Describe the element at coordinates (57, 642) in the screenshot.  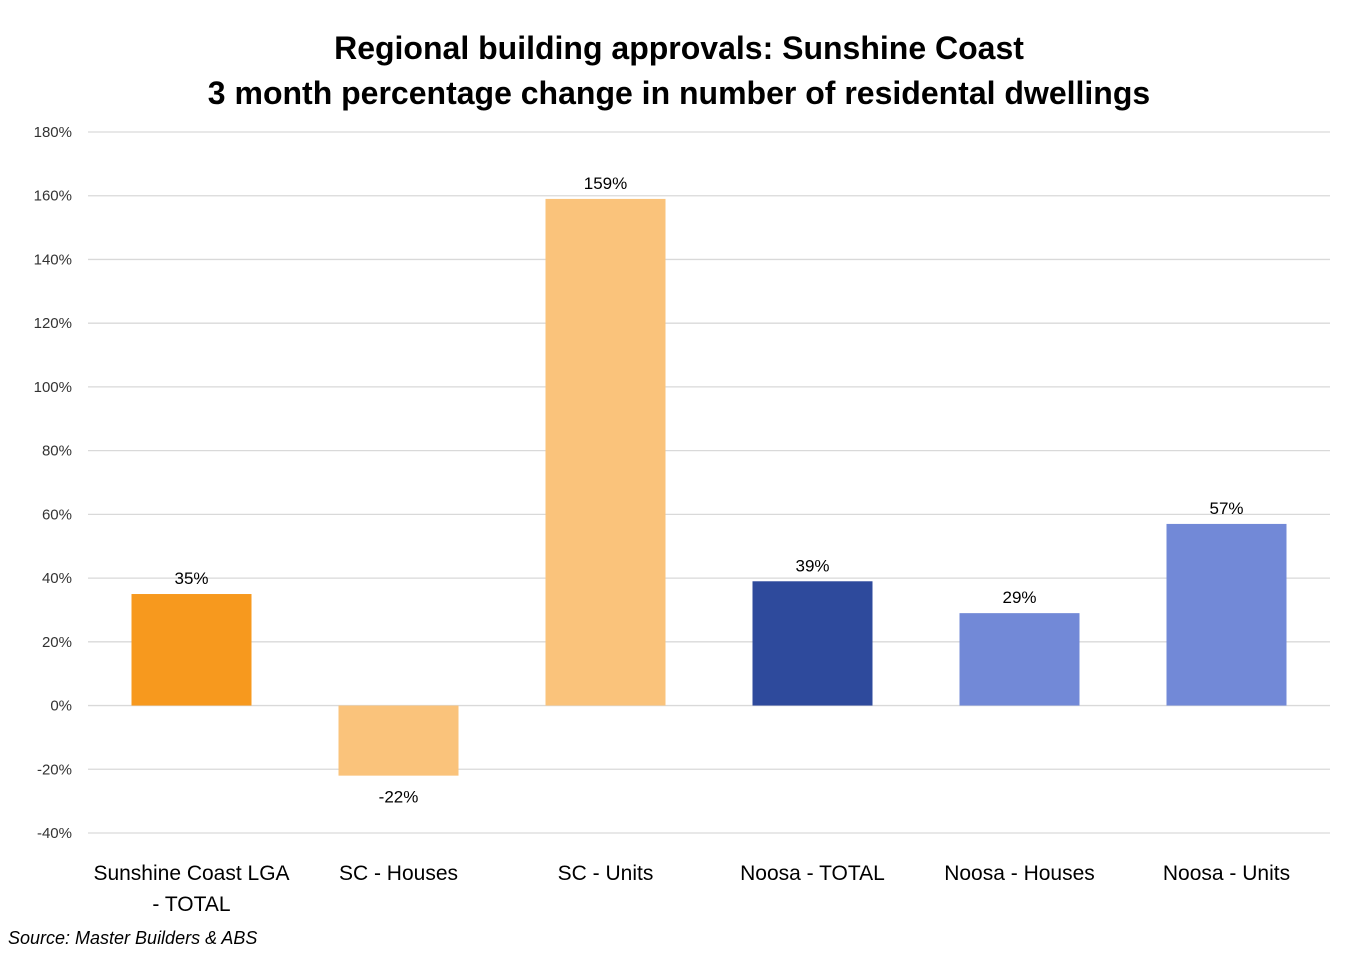
I see `y-tick-label: 20%` at that location.